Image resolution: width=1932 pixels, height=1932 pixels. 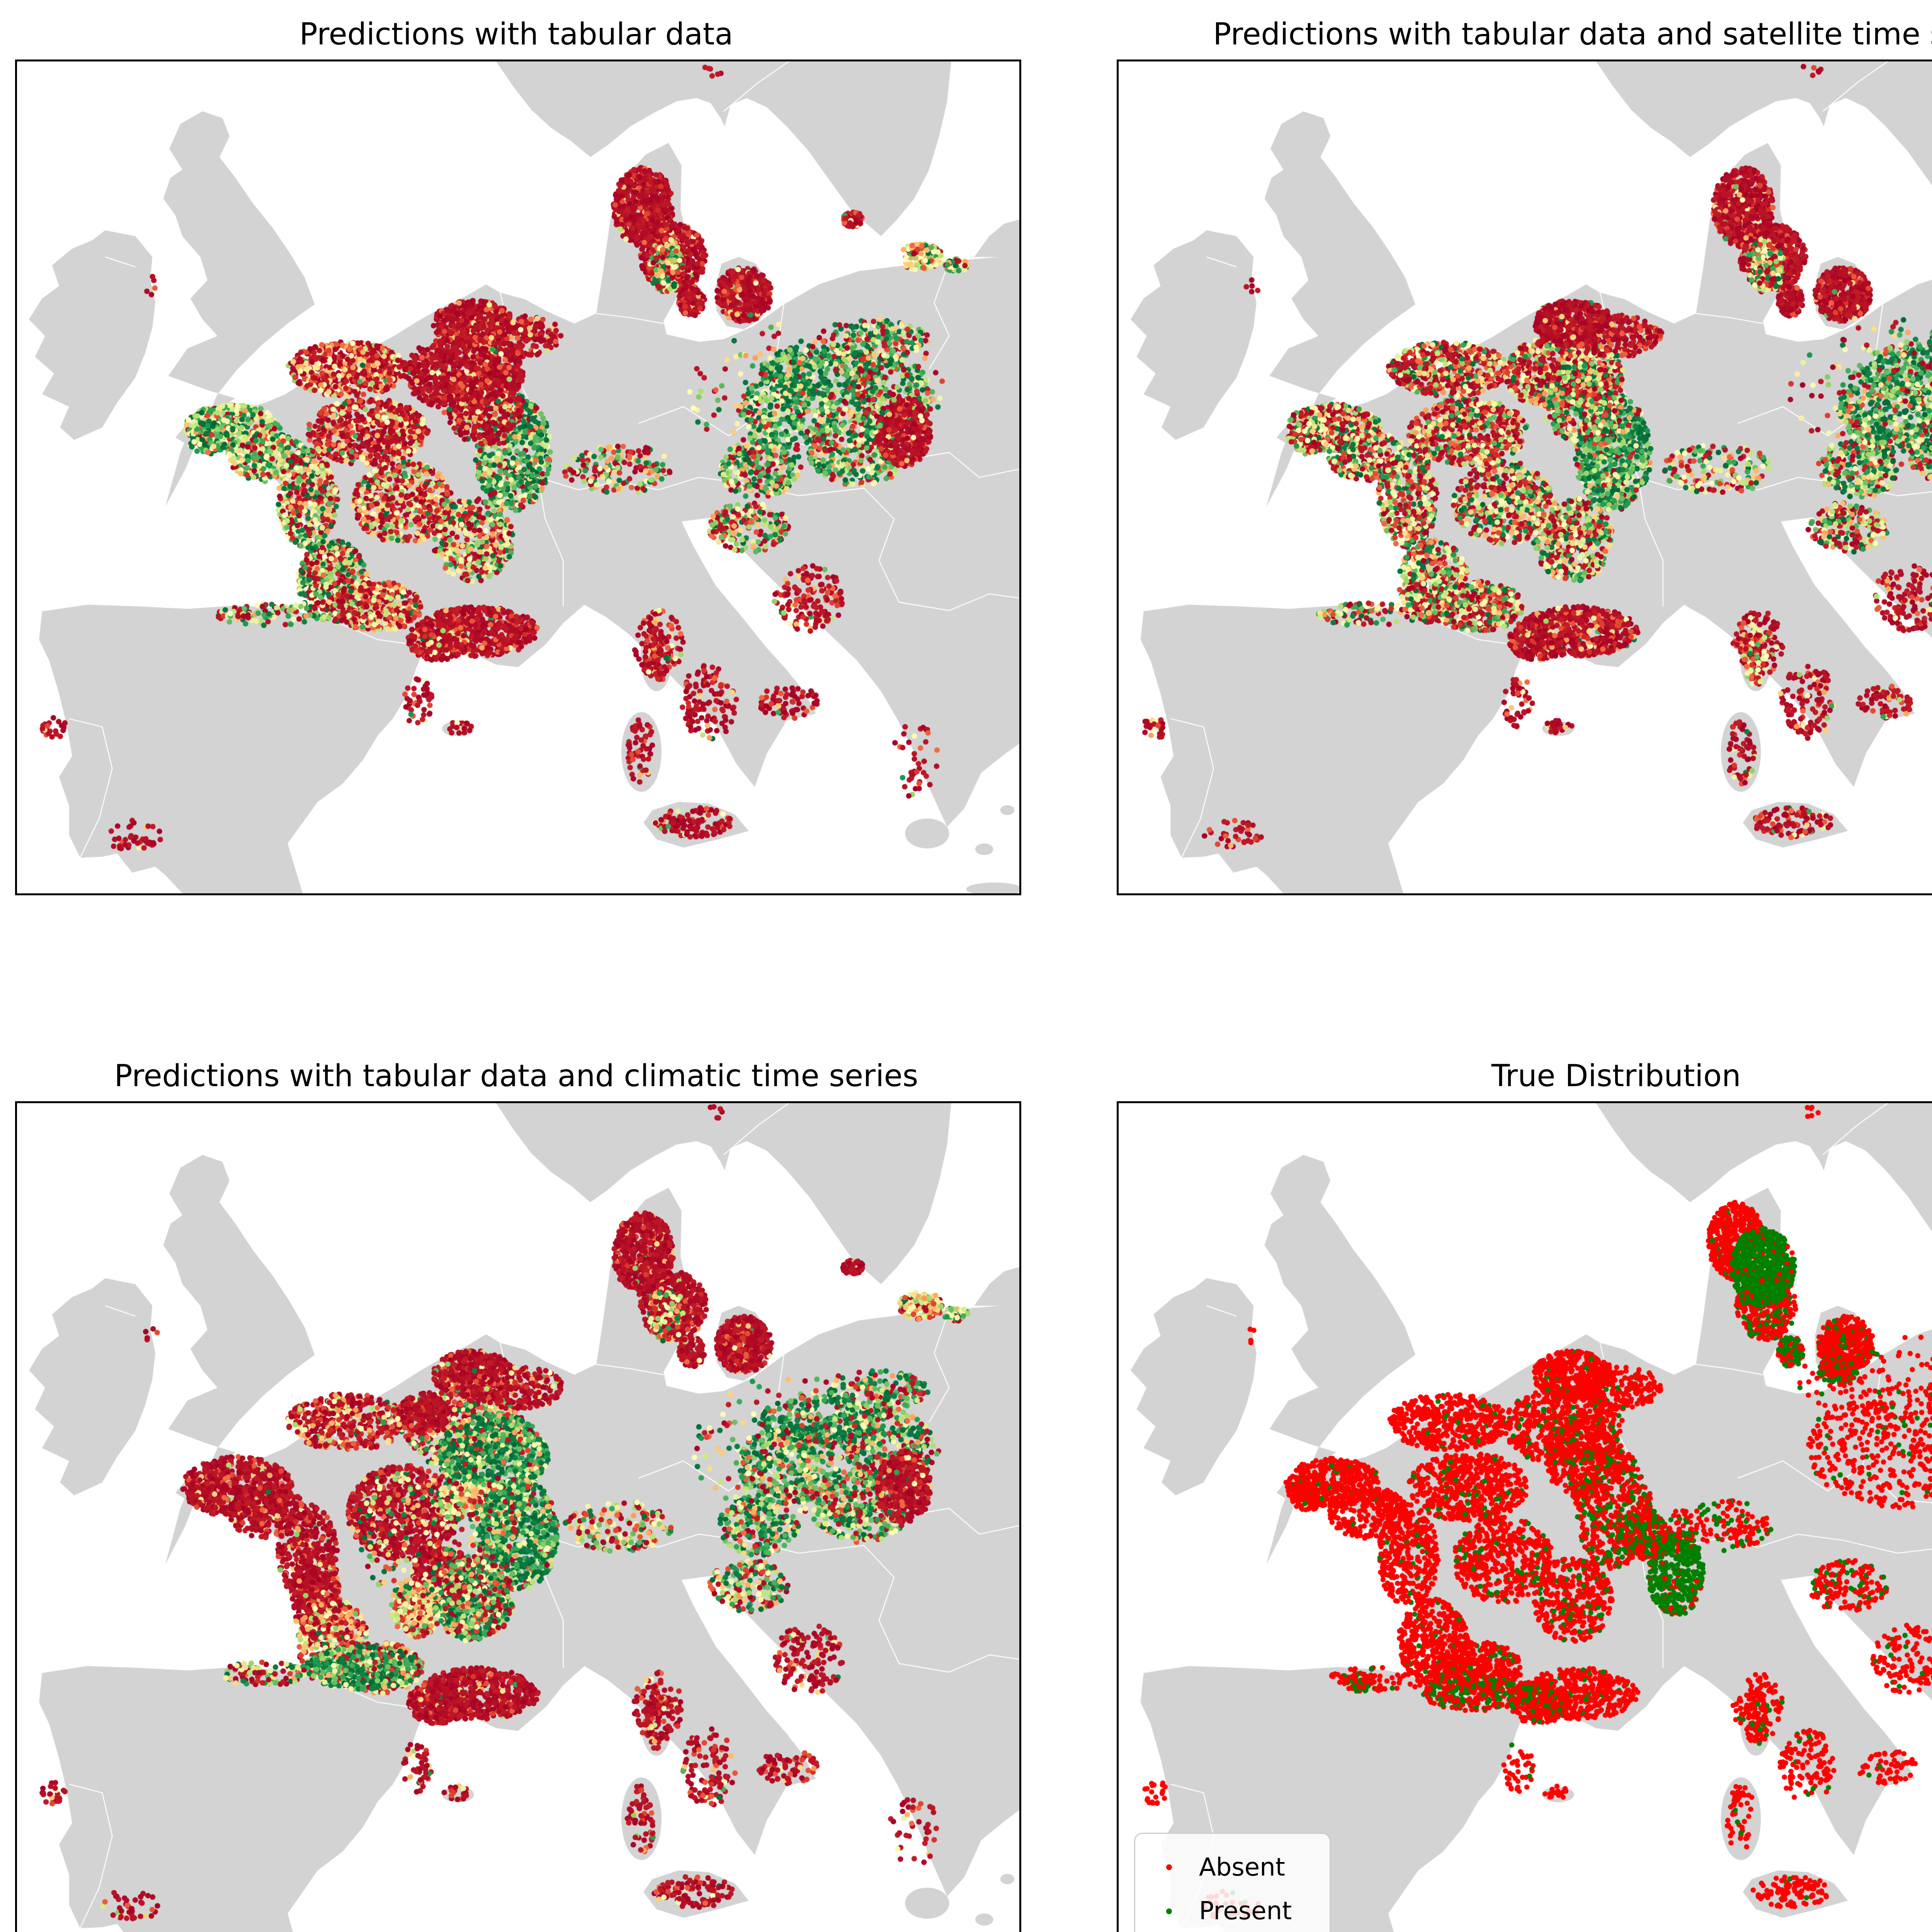 I want to click on legend-label-present: Present, so click(x=1246, y=1912).